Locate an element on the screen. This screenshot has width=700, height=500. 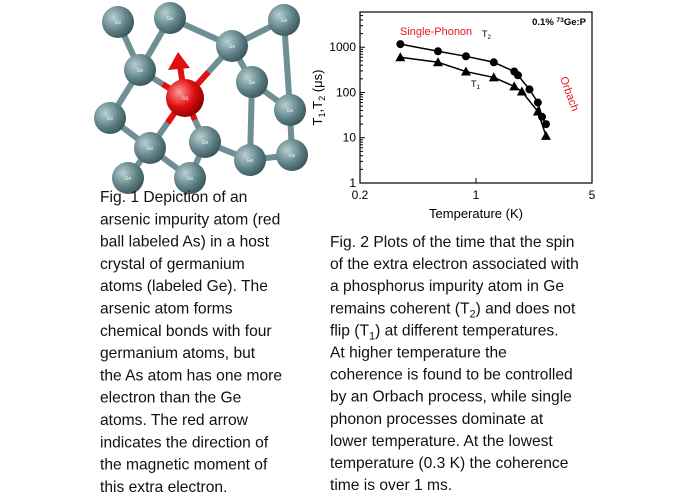
molecule-image: Ge Ge Ge Ge Ge Ge Ge Ge Ge Ge Ge Ge Ge Ge As is located at coordinates (201, 98).